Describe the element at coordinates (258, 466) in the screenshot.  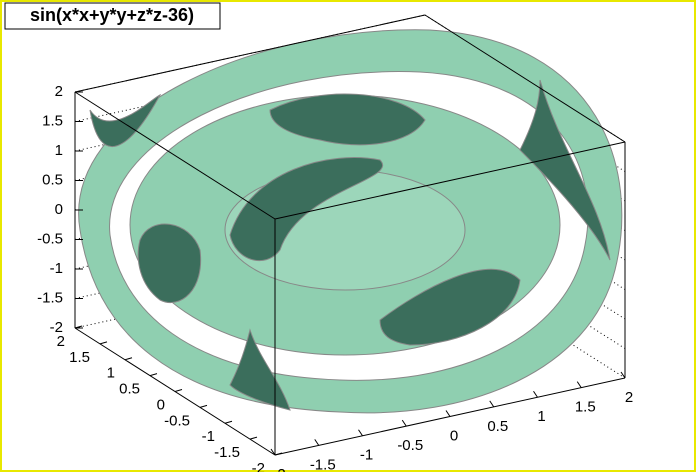
I see `y-tick-label: -2` at that location.